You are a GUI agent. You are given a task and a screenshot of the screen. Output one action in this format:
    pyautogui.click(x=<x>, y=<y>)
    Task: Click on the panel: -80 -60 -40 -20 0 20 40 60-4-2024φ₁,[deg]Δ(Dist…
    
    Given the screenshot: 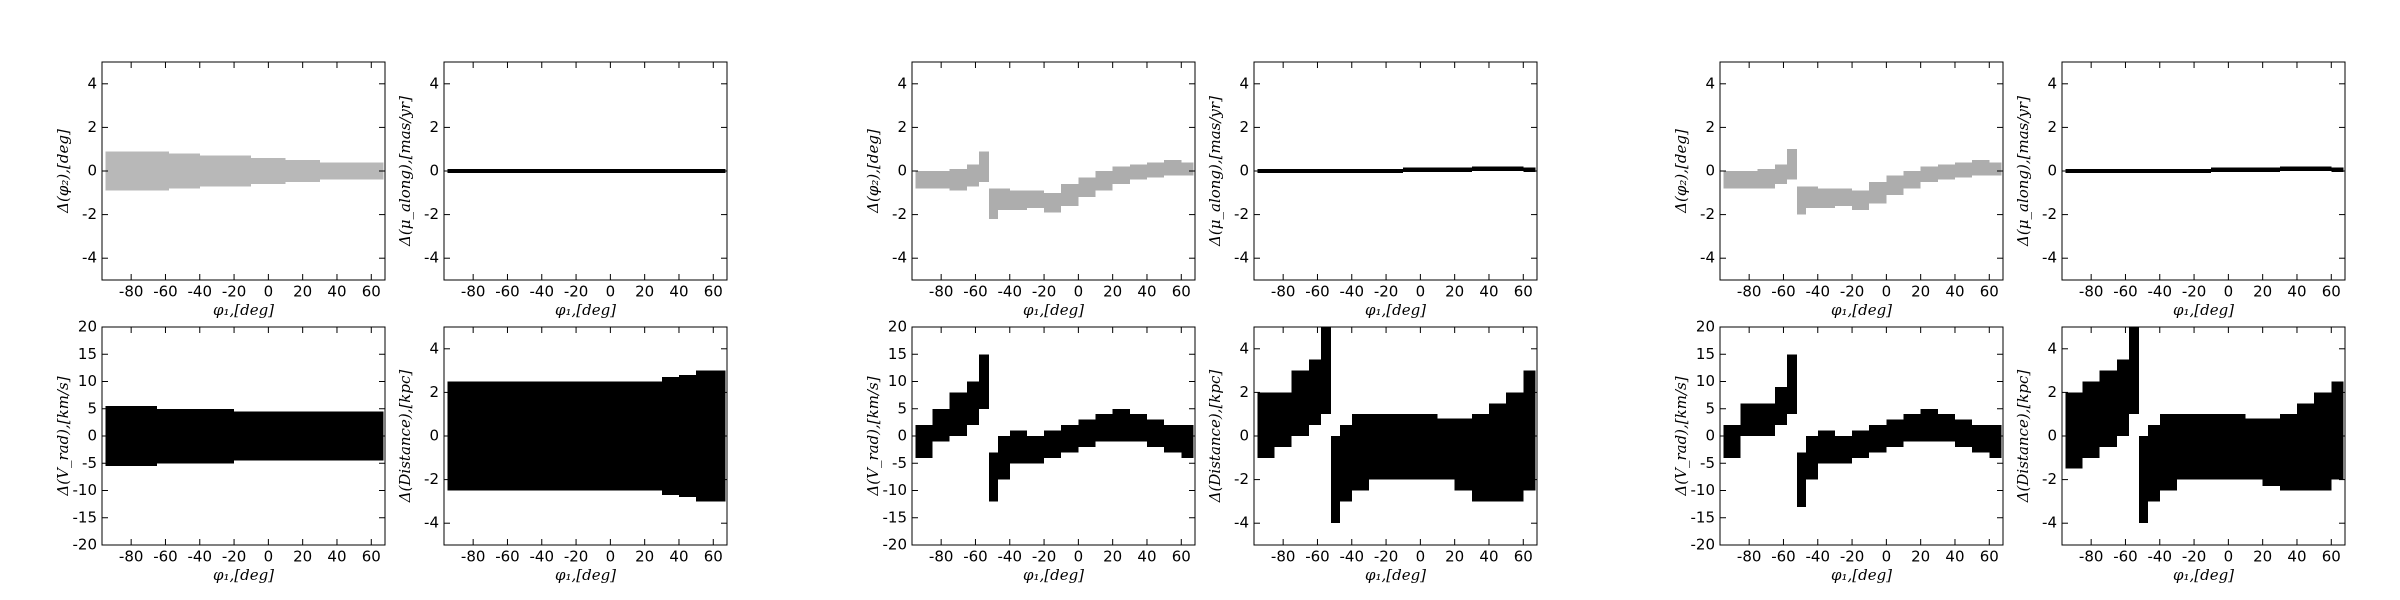 What is the action you would take?
    pyautogui.click(x=562, y=455)
    